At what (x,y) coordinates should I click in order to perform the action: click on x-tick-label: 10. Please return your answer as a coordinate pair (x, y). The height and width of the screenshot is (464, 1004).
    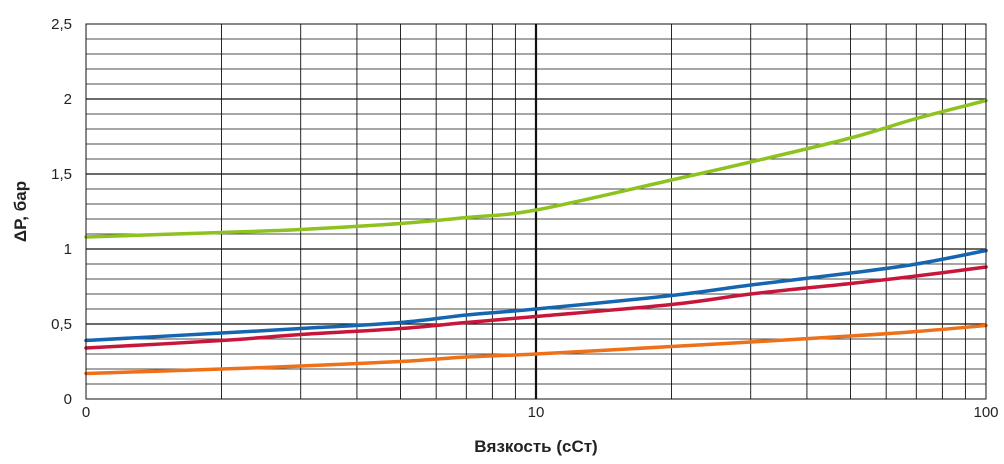
    Looking at the image, I should click on (536, 412).